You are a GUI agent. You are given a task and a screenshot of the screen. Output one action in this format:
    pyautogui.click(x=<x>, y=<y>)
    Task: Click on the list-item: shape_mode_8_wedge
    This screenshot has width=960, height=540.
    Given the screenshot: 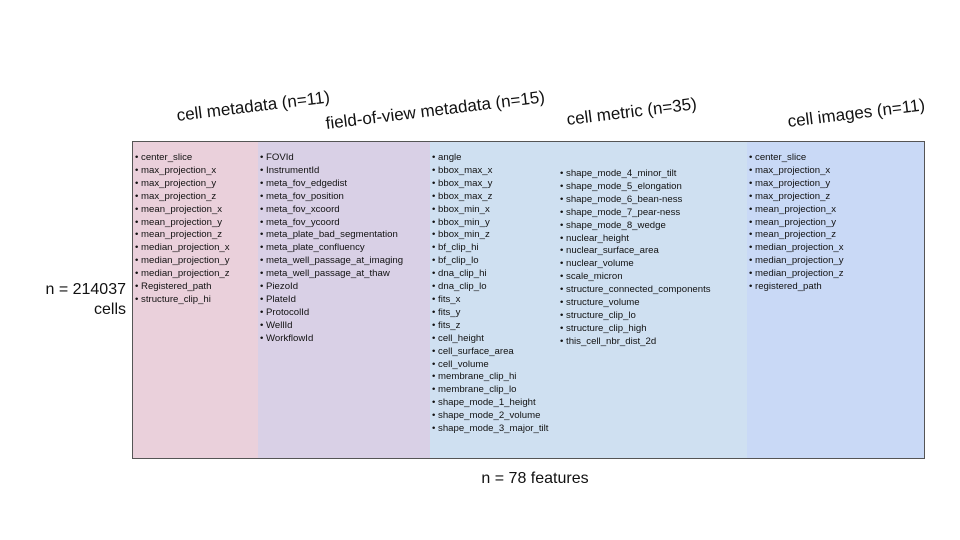 What is the action you would take?
    pyautogui.click(x=635, y=226)
    